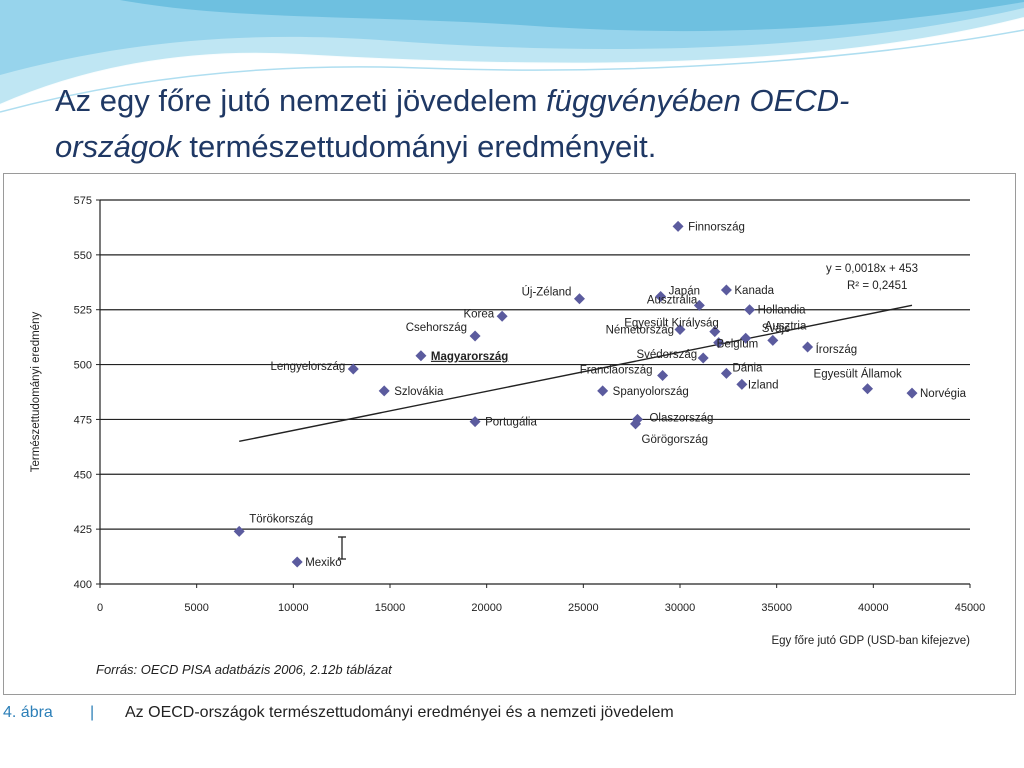 The image size is (1024, 768). I want to click on point-label-magyarország: Magyarország, so click(469, 357).